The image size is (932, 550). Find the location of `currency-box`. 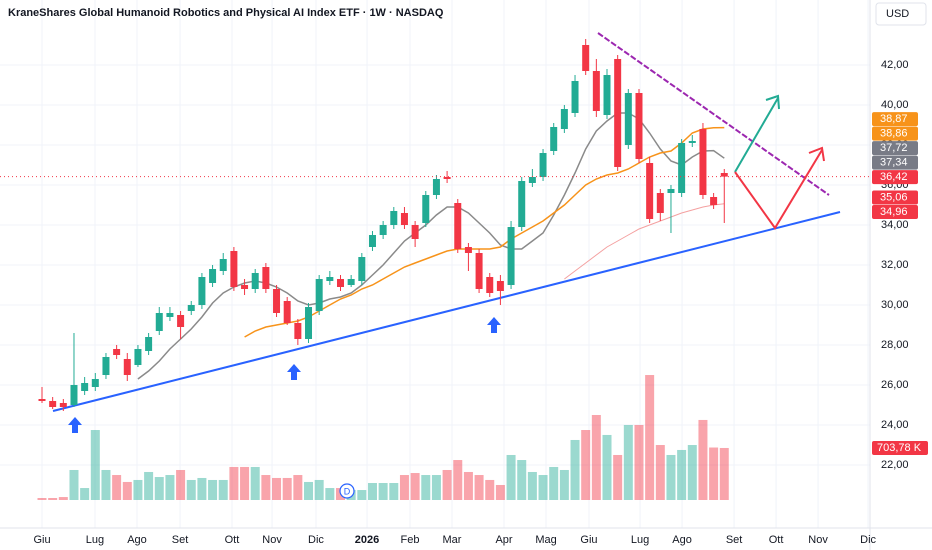

currency-box is located at coordinates (901, 14).